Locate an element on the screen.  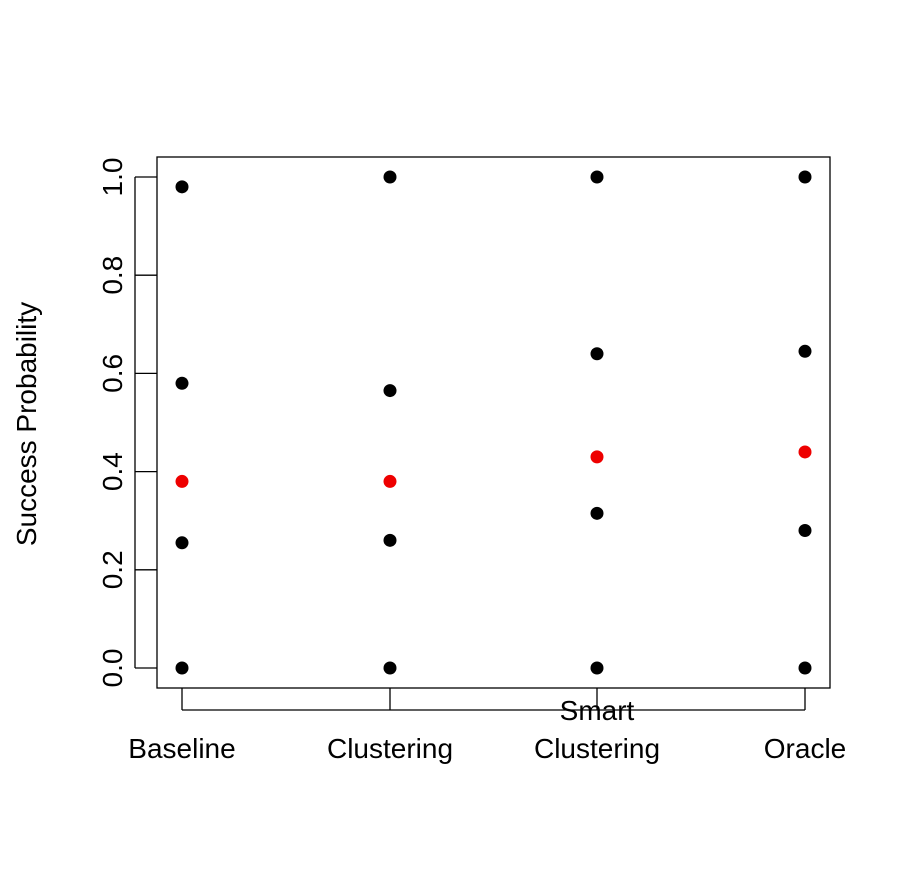
y-tick-label: 0.8 is located at coordinates (112, 275).